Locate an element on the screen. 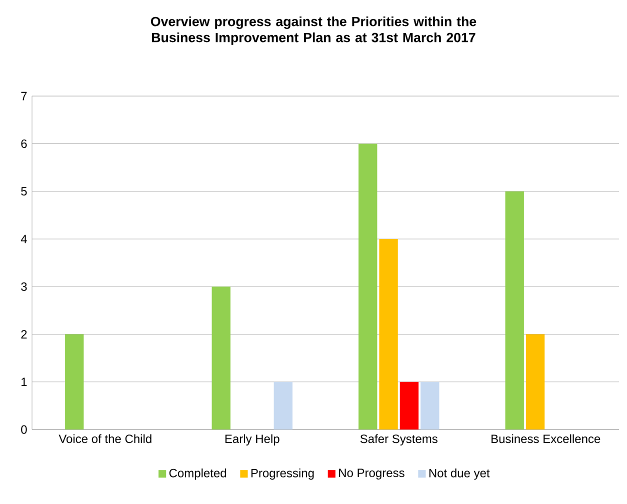 This screenshot has height=504, width=627. y-tick-label: 0 is located at coordinates (24, 429).